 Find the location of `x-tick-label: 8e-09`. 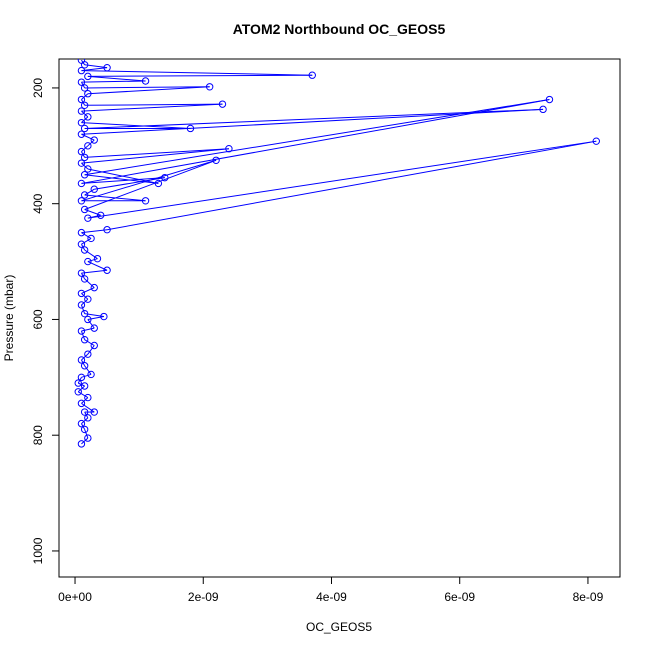

x-tick-label: 8e-09 is located at coordinates (588, 597).